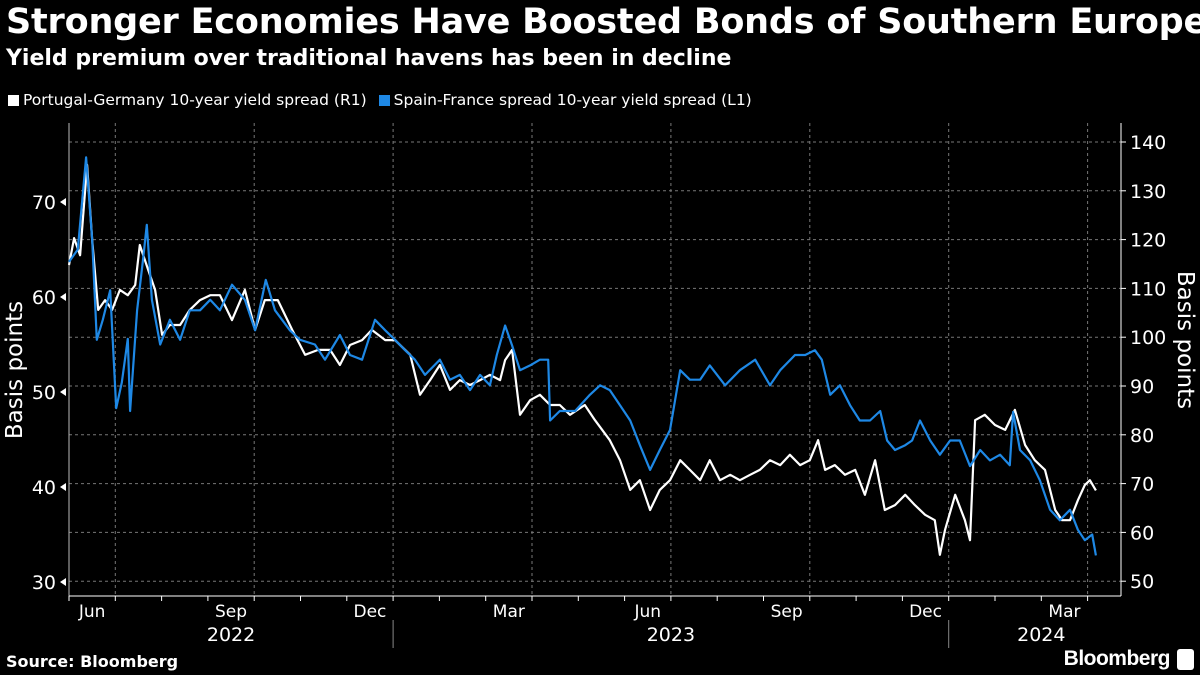 The width and height of the screenshot is (1200, 675). I want to click on right-axis-tick-label: 70, so click(1142, 485).